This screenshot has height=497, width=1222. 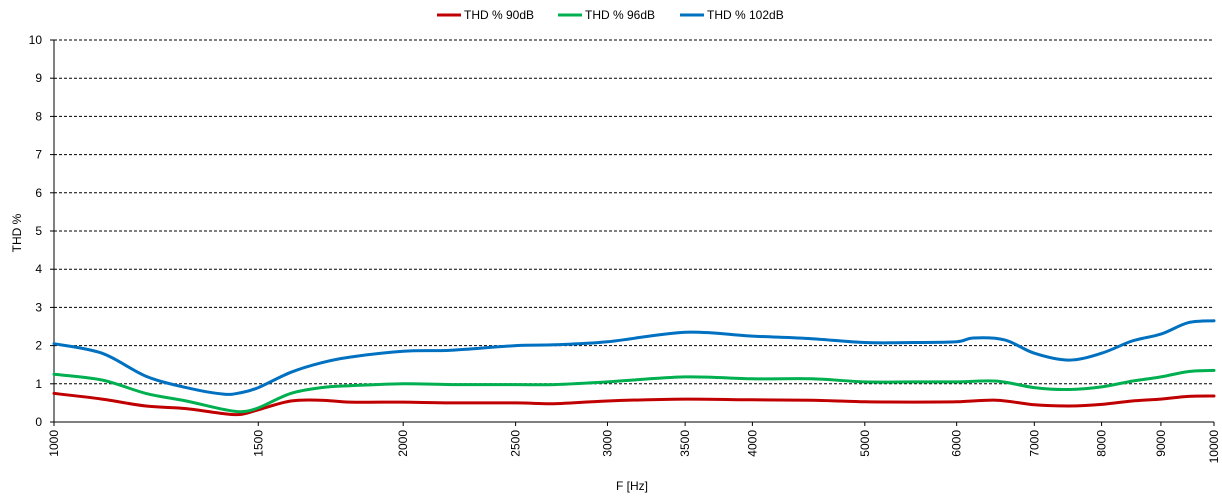 I want to click on y-tick-label: 7, so click(x=38, y=155).